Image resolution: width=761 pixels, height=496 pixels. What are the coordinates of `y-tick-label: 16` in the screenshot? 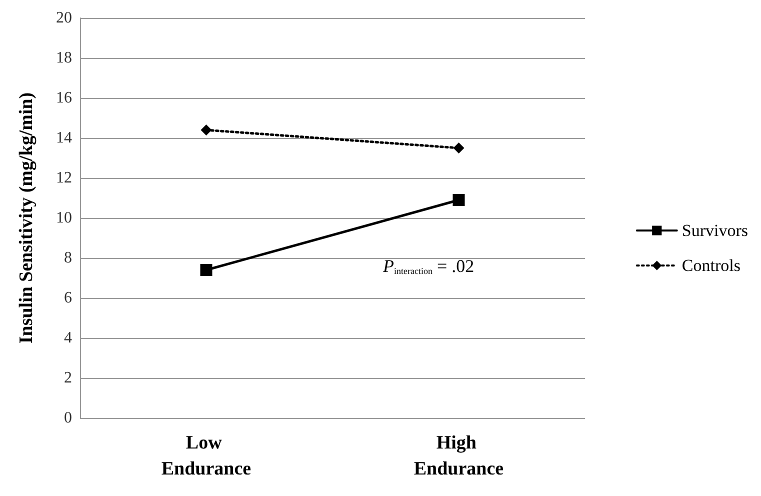 It's located at (64, 98).